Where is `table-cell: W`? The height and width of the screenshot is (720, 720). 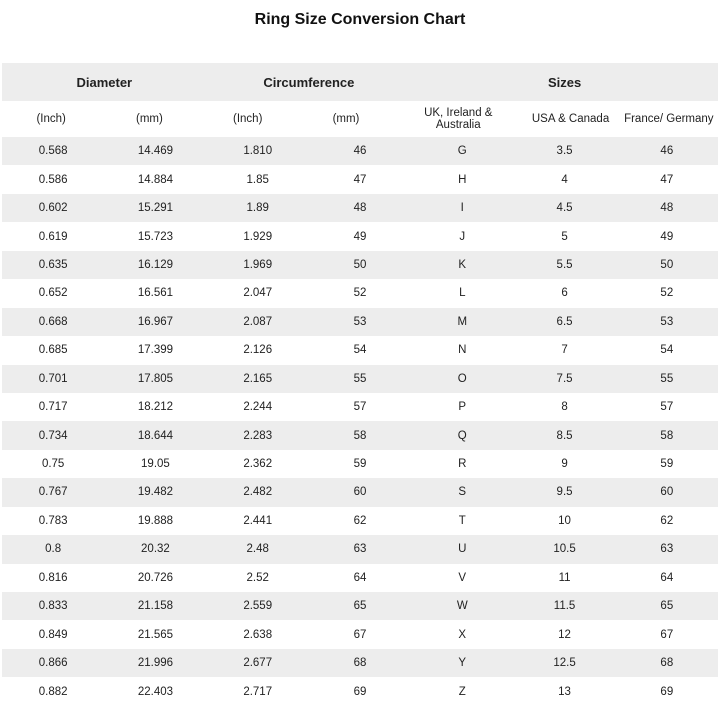
table-cell: W is located at coordinates (462, 606).